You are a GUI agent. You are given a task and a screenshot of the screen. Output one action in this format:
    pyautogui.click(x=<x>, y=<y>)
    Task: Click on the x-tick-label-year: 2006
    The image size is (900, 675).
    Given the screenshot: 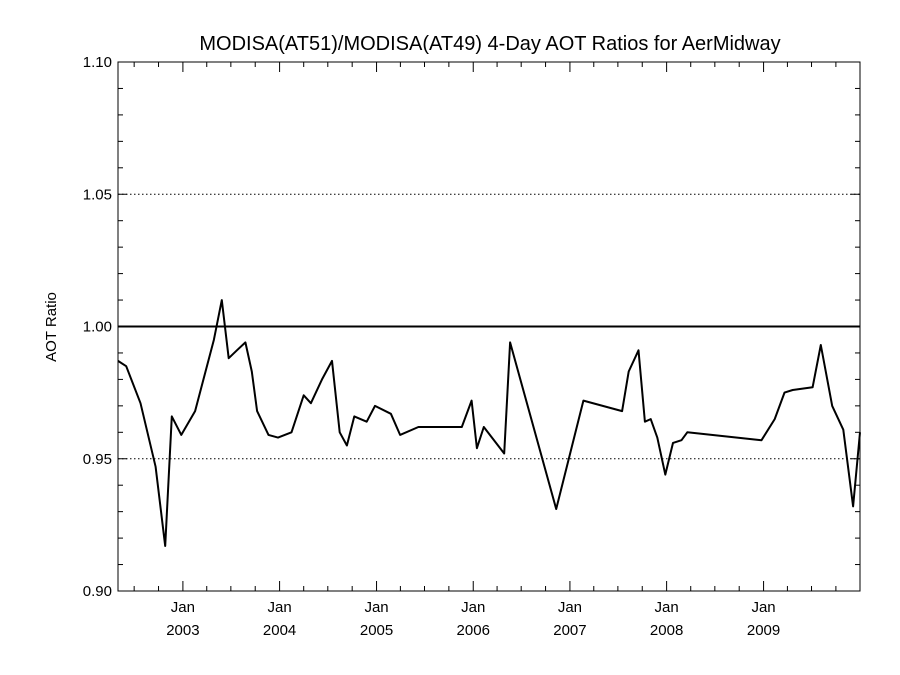 What is the action you would take?
    pyautogui.click(x=473, y=630)
    